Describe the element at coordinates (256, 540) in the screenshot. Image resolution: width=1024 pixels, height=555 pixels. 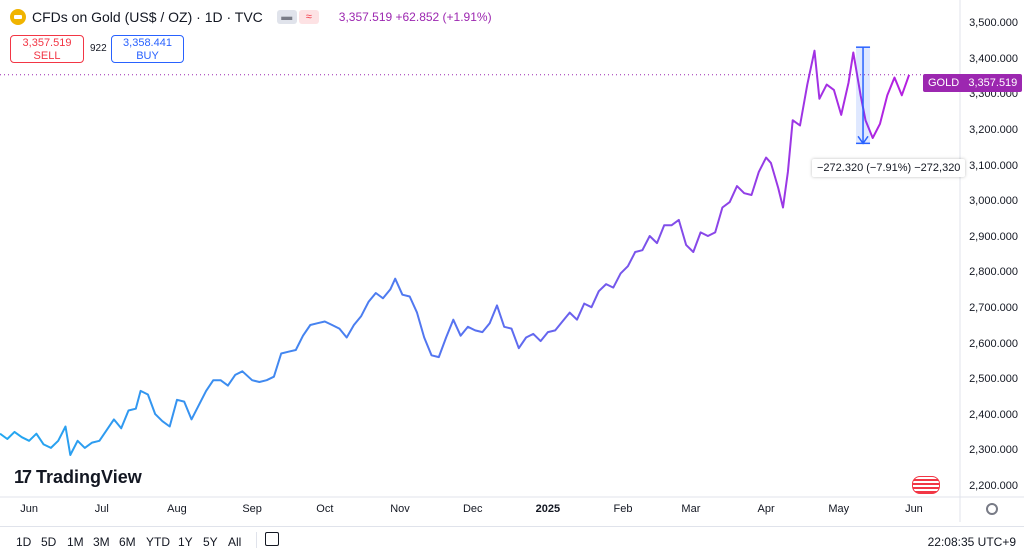
I see `toolbar-divider` at that location.